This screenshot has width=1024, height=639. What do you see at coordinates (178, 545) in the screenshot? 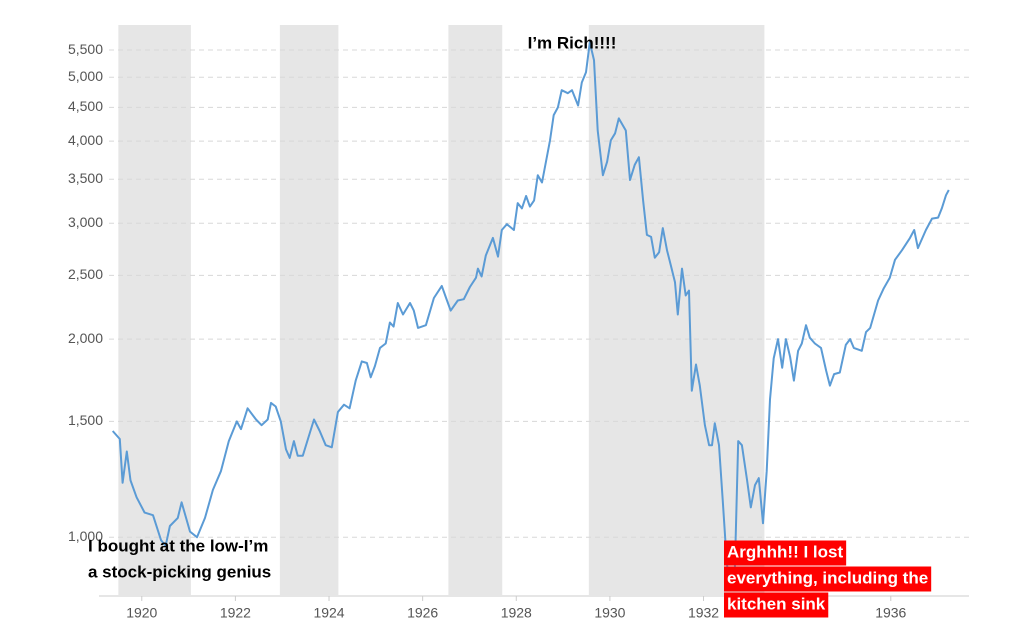
I see `annotation: I bought at the low-I’m` at bounding box center [178, 545].